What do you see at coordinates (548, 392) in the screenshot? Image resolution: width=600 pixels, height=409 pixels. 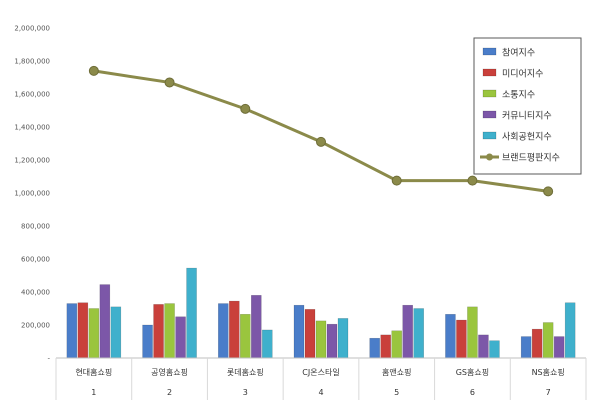 I see `x-category-number: 7` at bounding box center [548, 392].